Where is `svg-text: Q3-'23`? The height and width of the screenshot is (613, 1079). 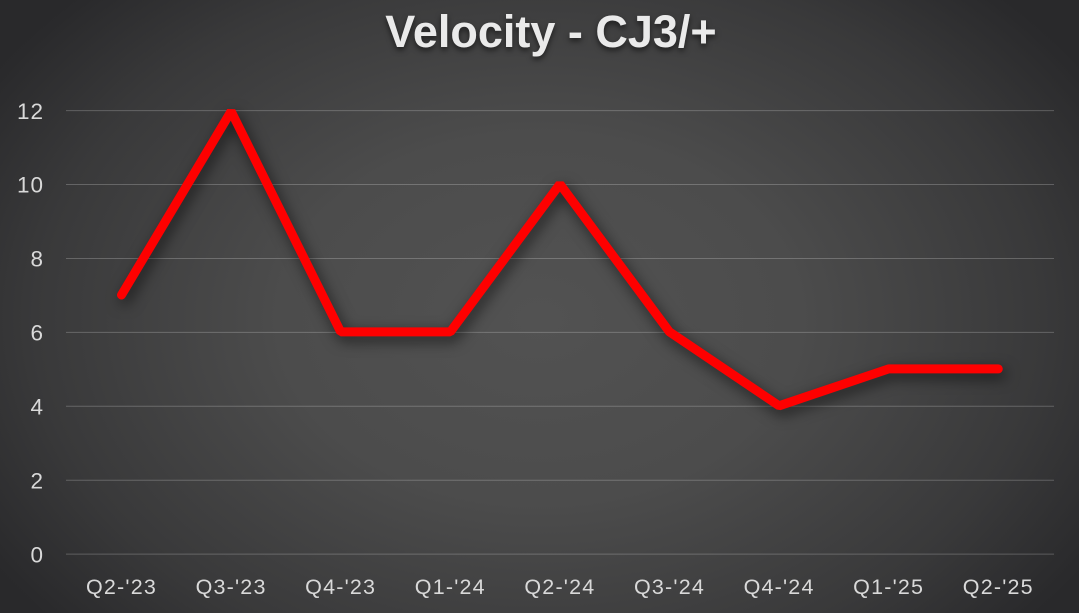 svg-text: Q3-'23 is located at coordinates (231, 587).